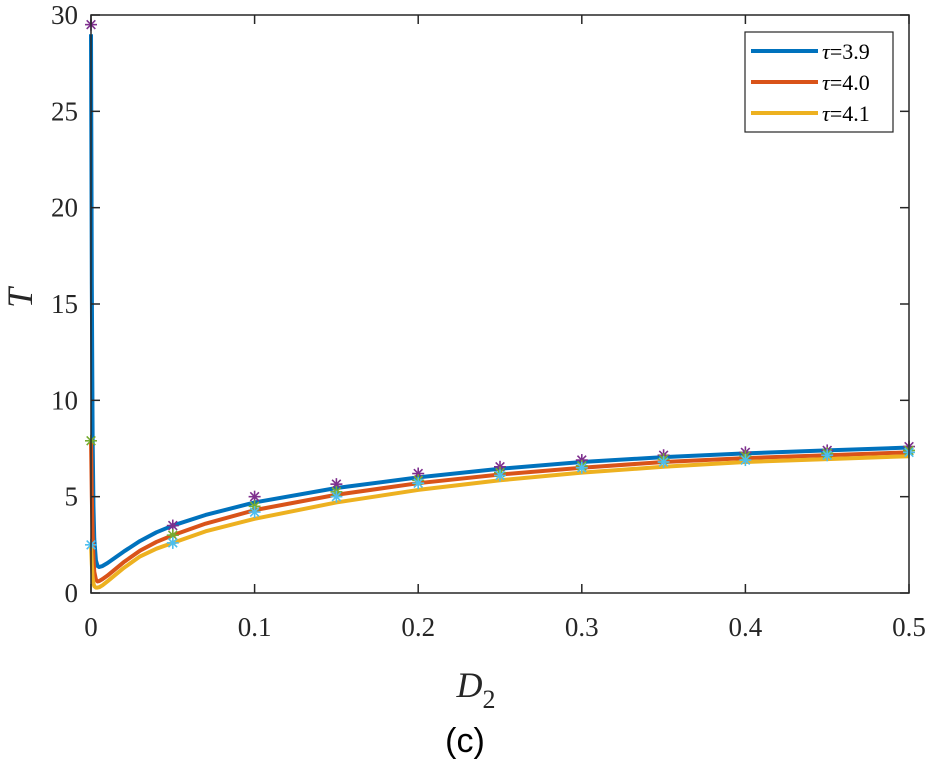  I want to click on x-tick-label: 0.2, so click(418, 627).